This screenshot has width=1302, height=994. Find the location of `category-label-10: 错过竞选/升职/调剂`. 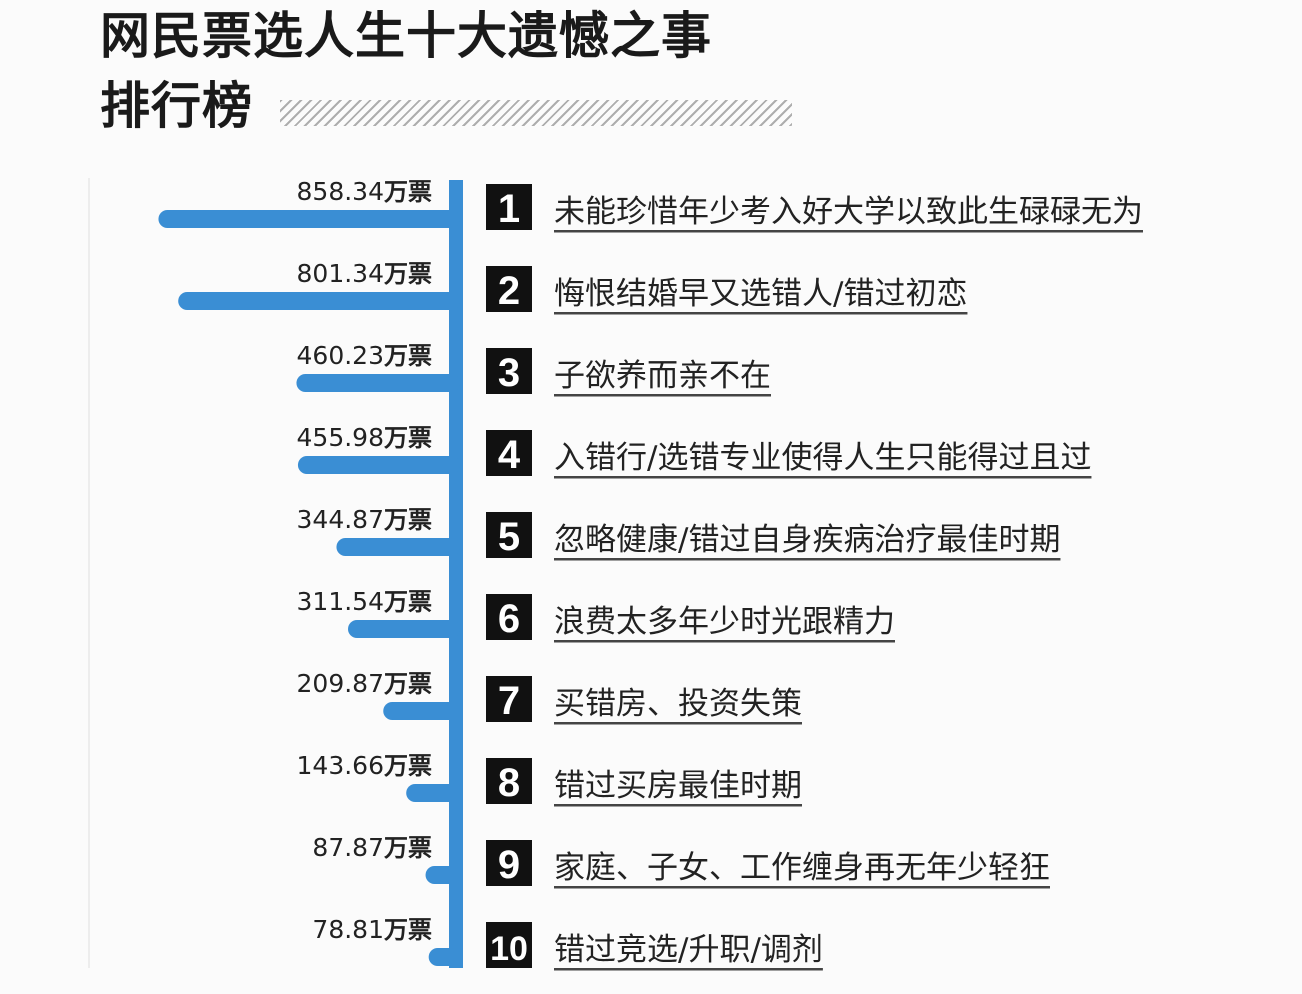

category-label-10: 错过竞选/升职/调剂 is located at coordinates (688, 950).